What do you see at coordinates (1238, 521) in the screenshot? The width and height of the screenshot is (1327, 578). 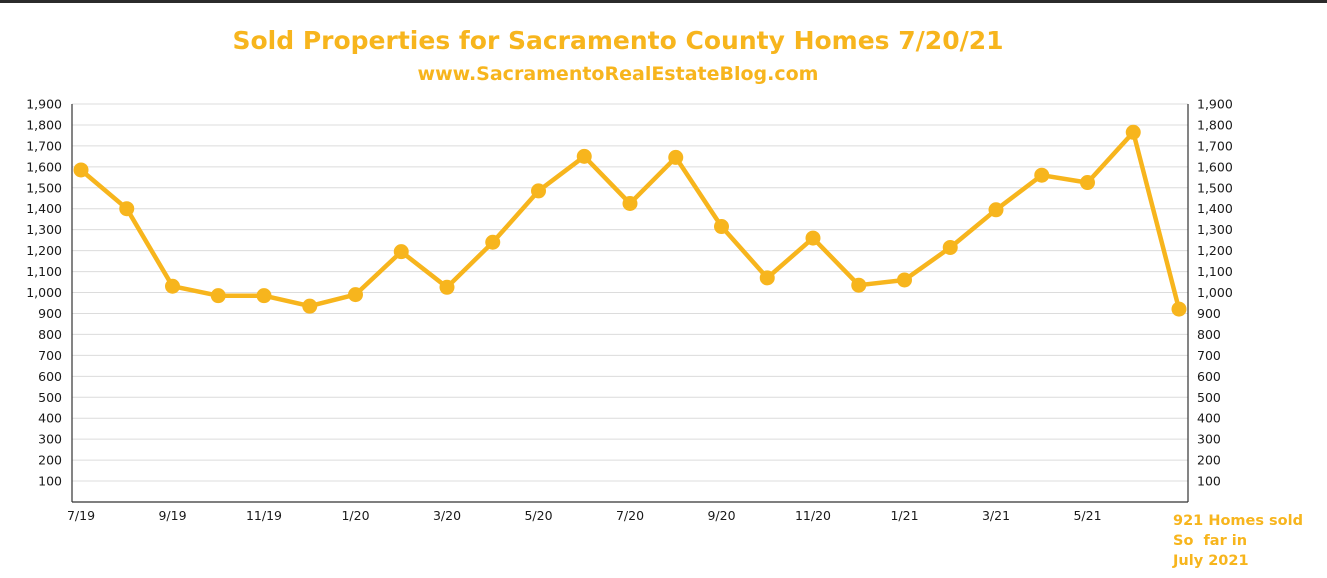 I see `annotation-line-1: 921 Homes sold` at bounding box center [1238, 521].